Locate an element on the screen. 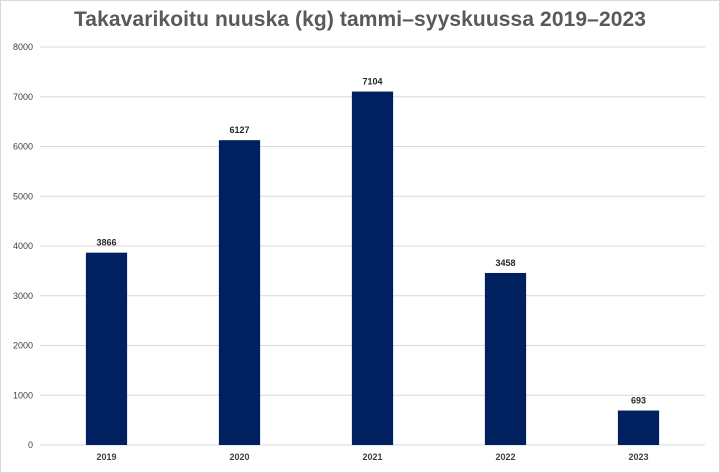 The height and width of the screenshot is (473, 720). x-axis: 2019 2020 2021 2022 2023 is located at coordinates (372, 457).